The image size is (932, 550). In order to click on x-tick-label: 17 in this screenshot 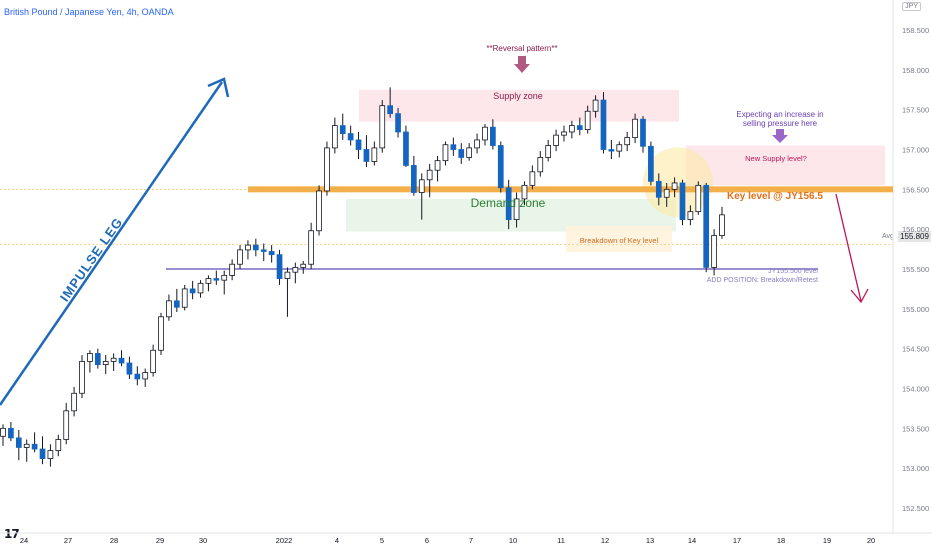, I will do `click(737, 540)`.